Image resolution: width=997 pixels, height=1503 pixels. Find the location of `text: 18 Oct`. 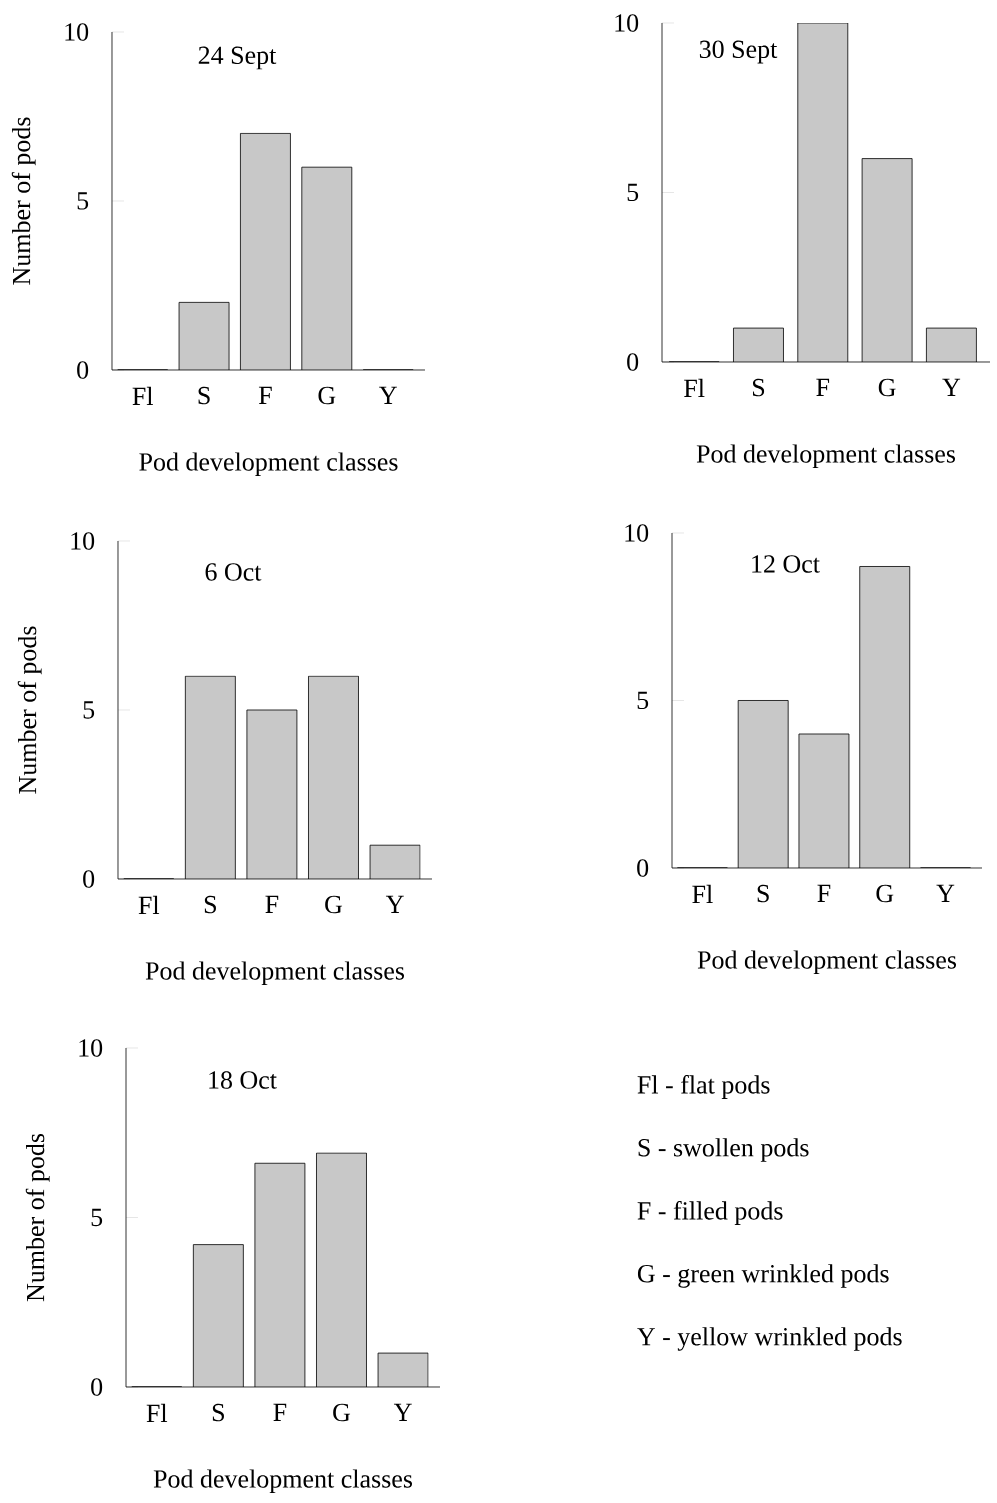

text: 18 Oct is located at coordinates (243, 1080).